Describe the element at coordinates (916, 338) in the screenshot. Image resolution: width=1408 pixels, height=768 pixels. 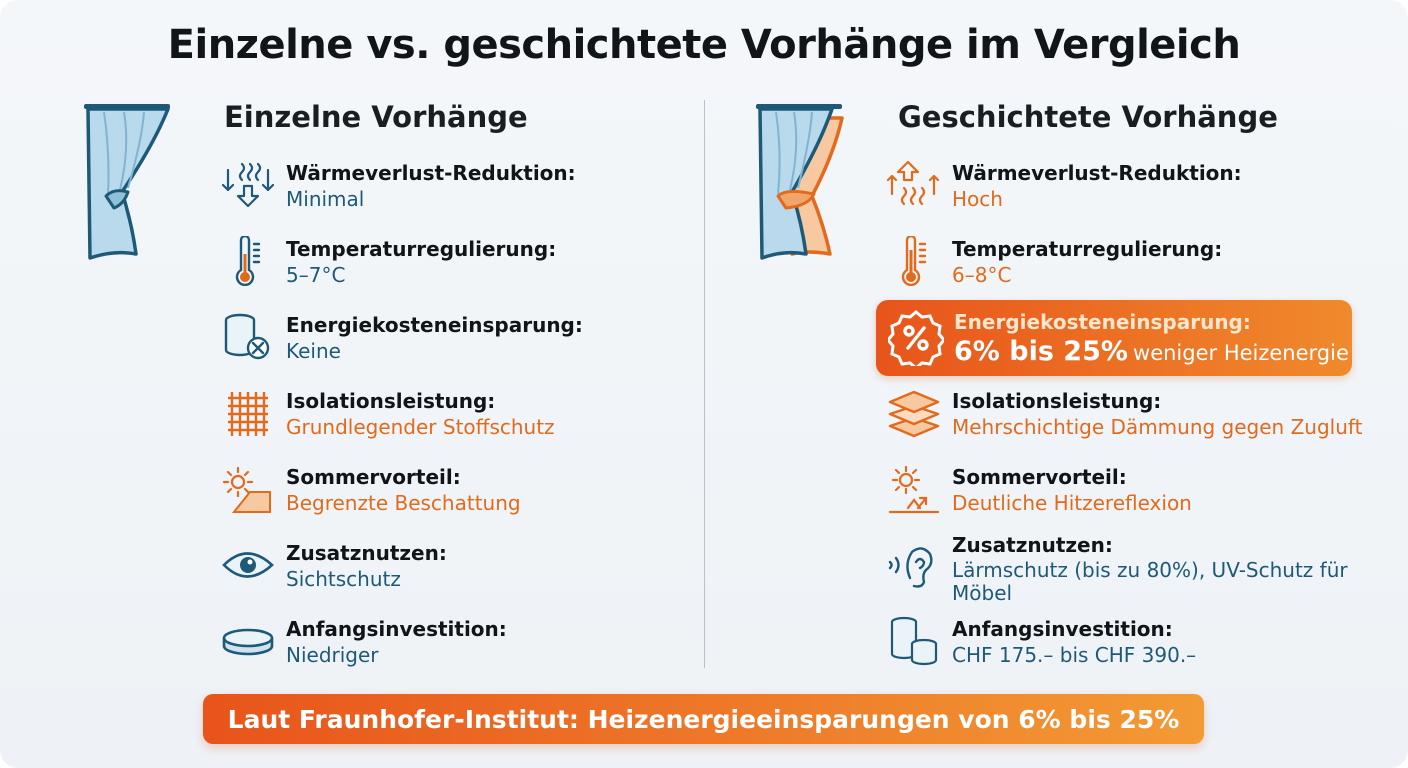
I see `percent-badge-icon` at that location.